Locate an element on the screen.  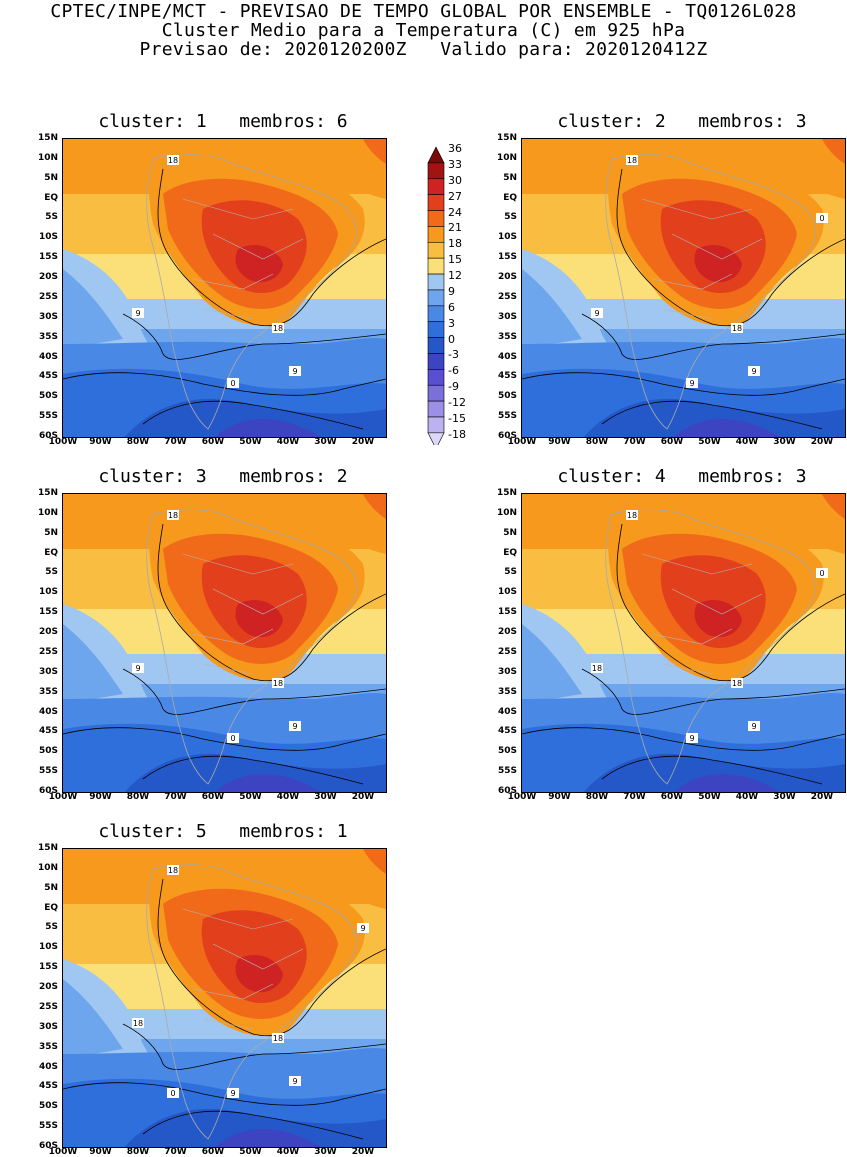
temperature-map: 18 18 9 9 0 is located at coordinates (224, 288).